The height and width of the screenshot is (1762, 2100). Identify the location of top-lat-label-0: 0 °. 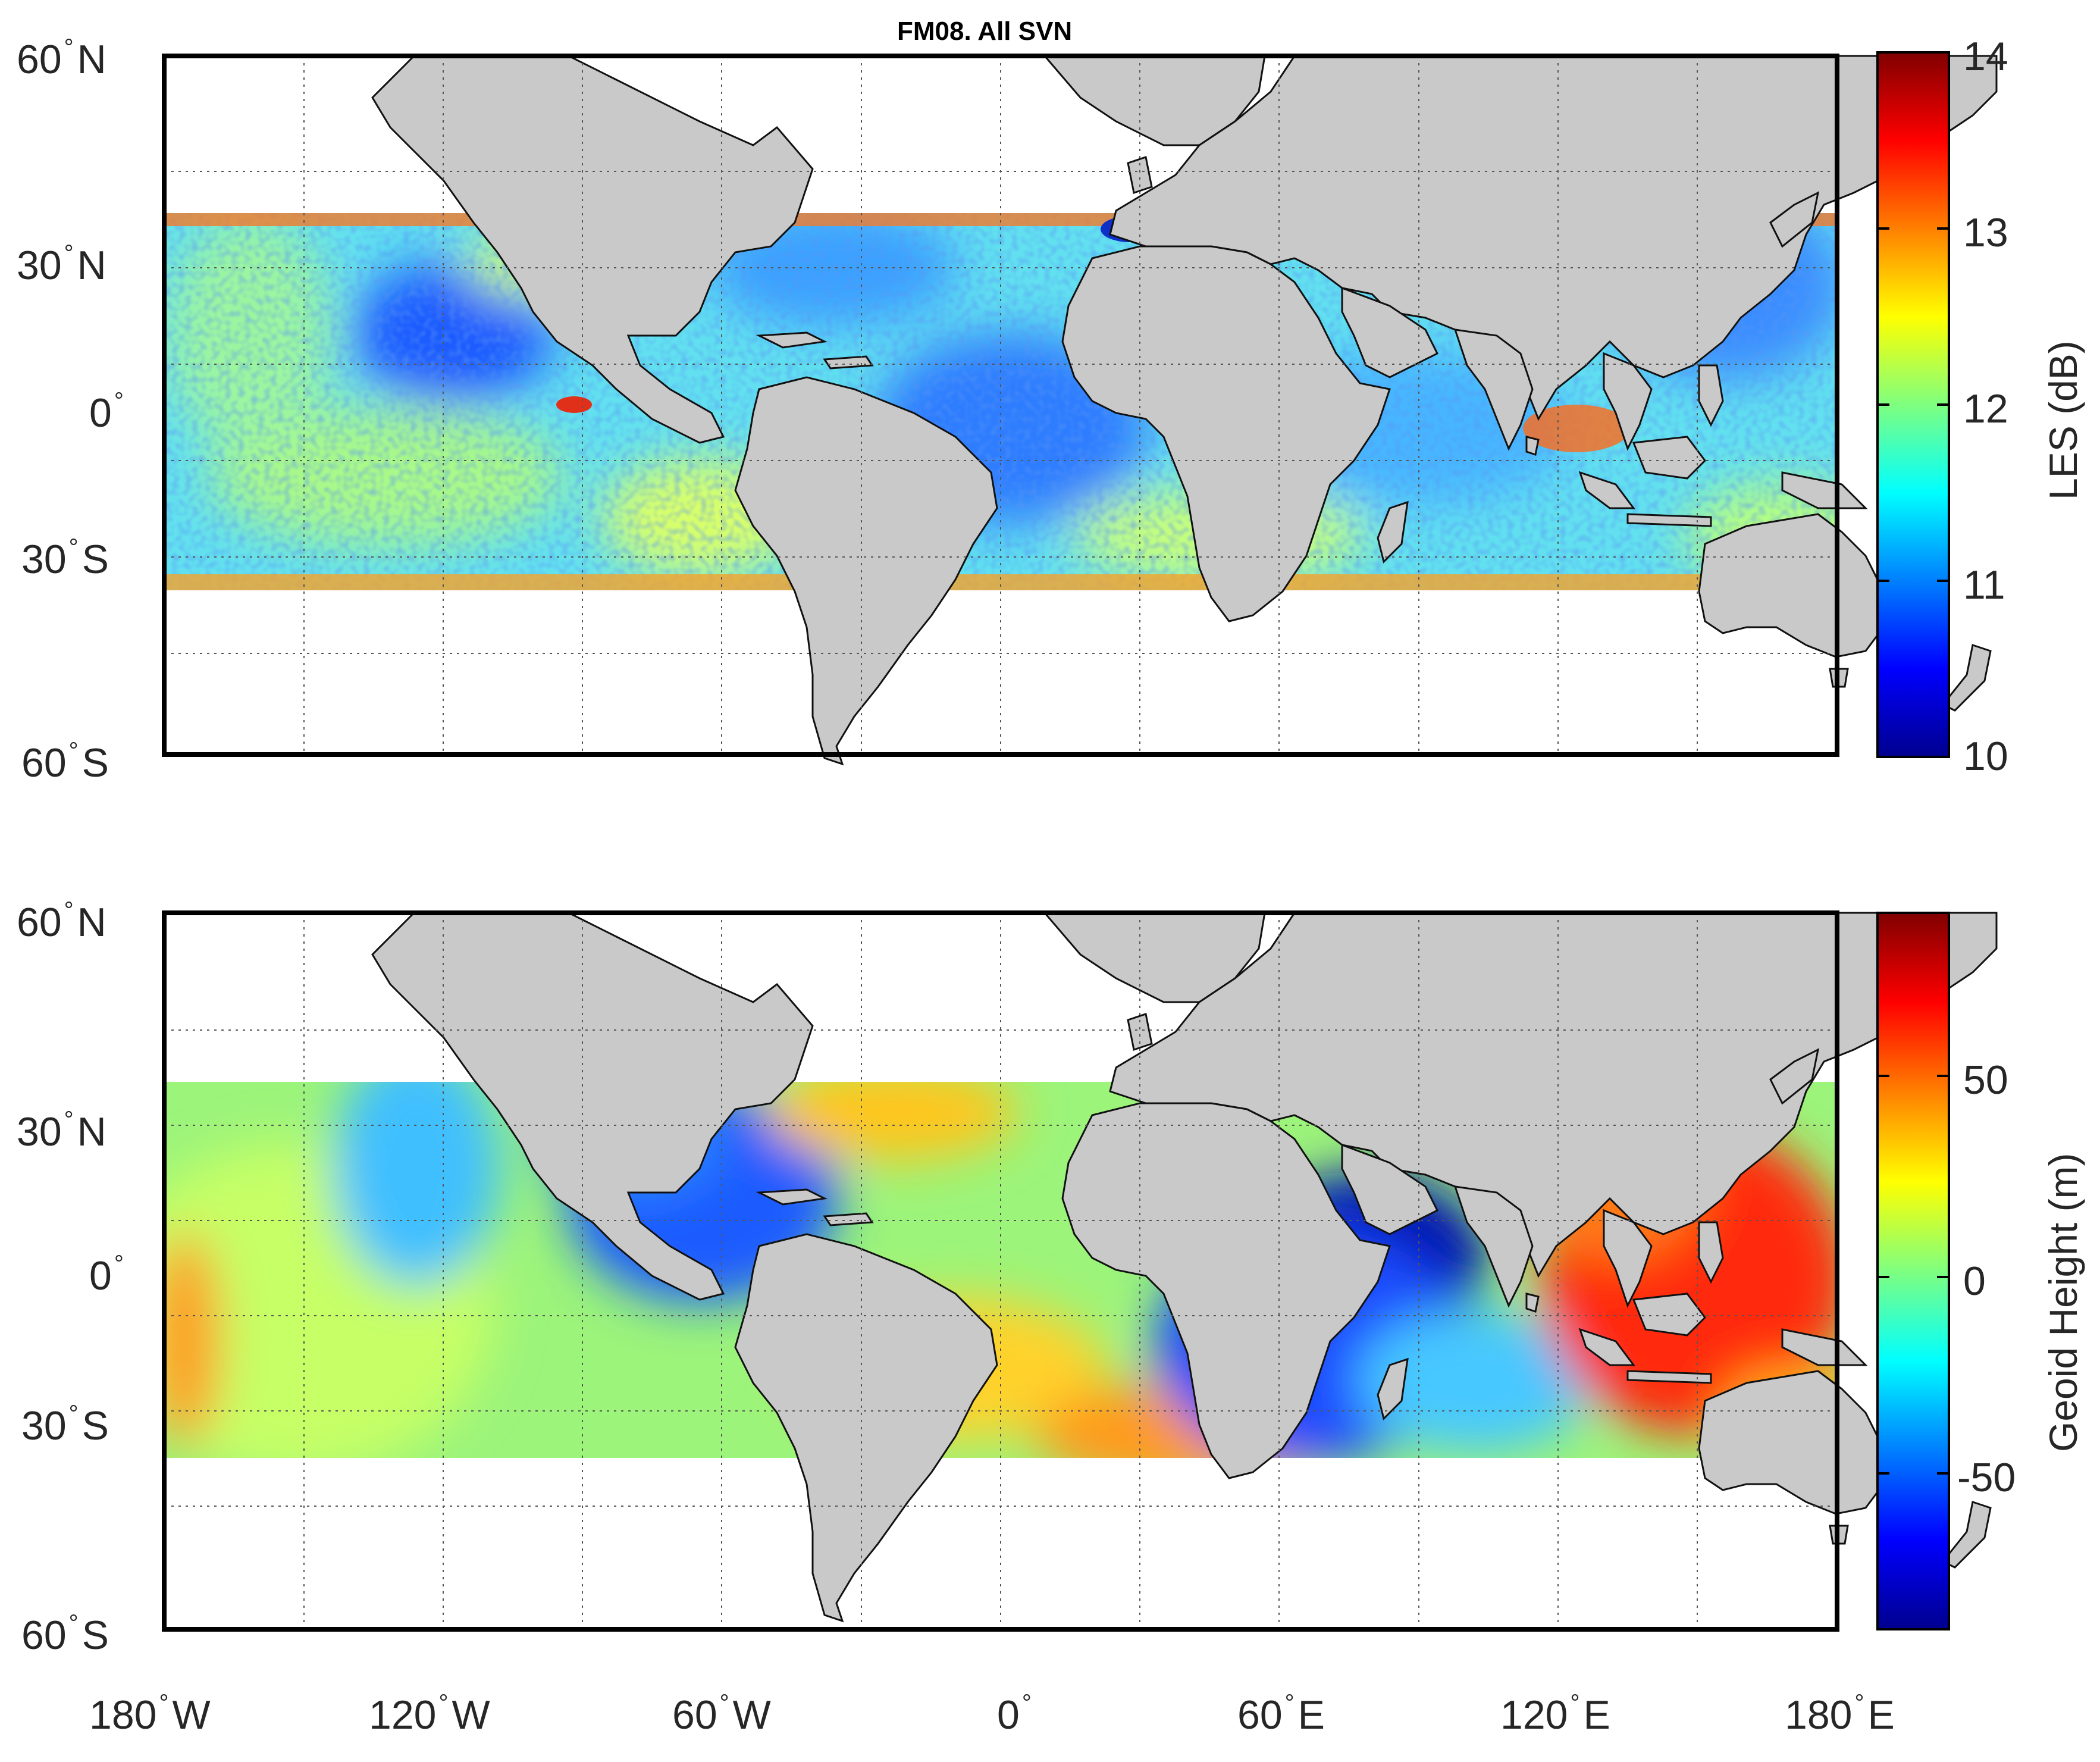
(106, 412).